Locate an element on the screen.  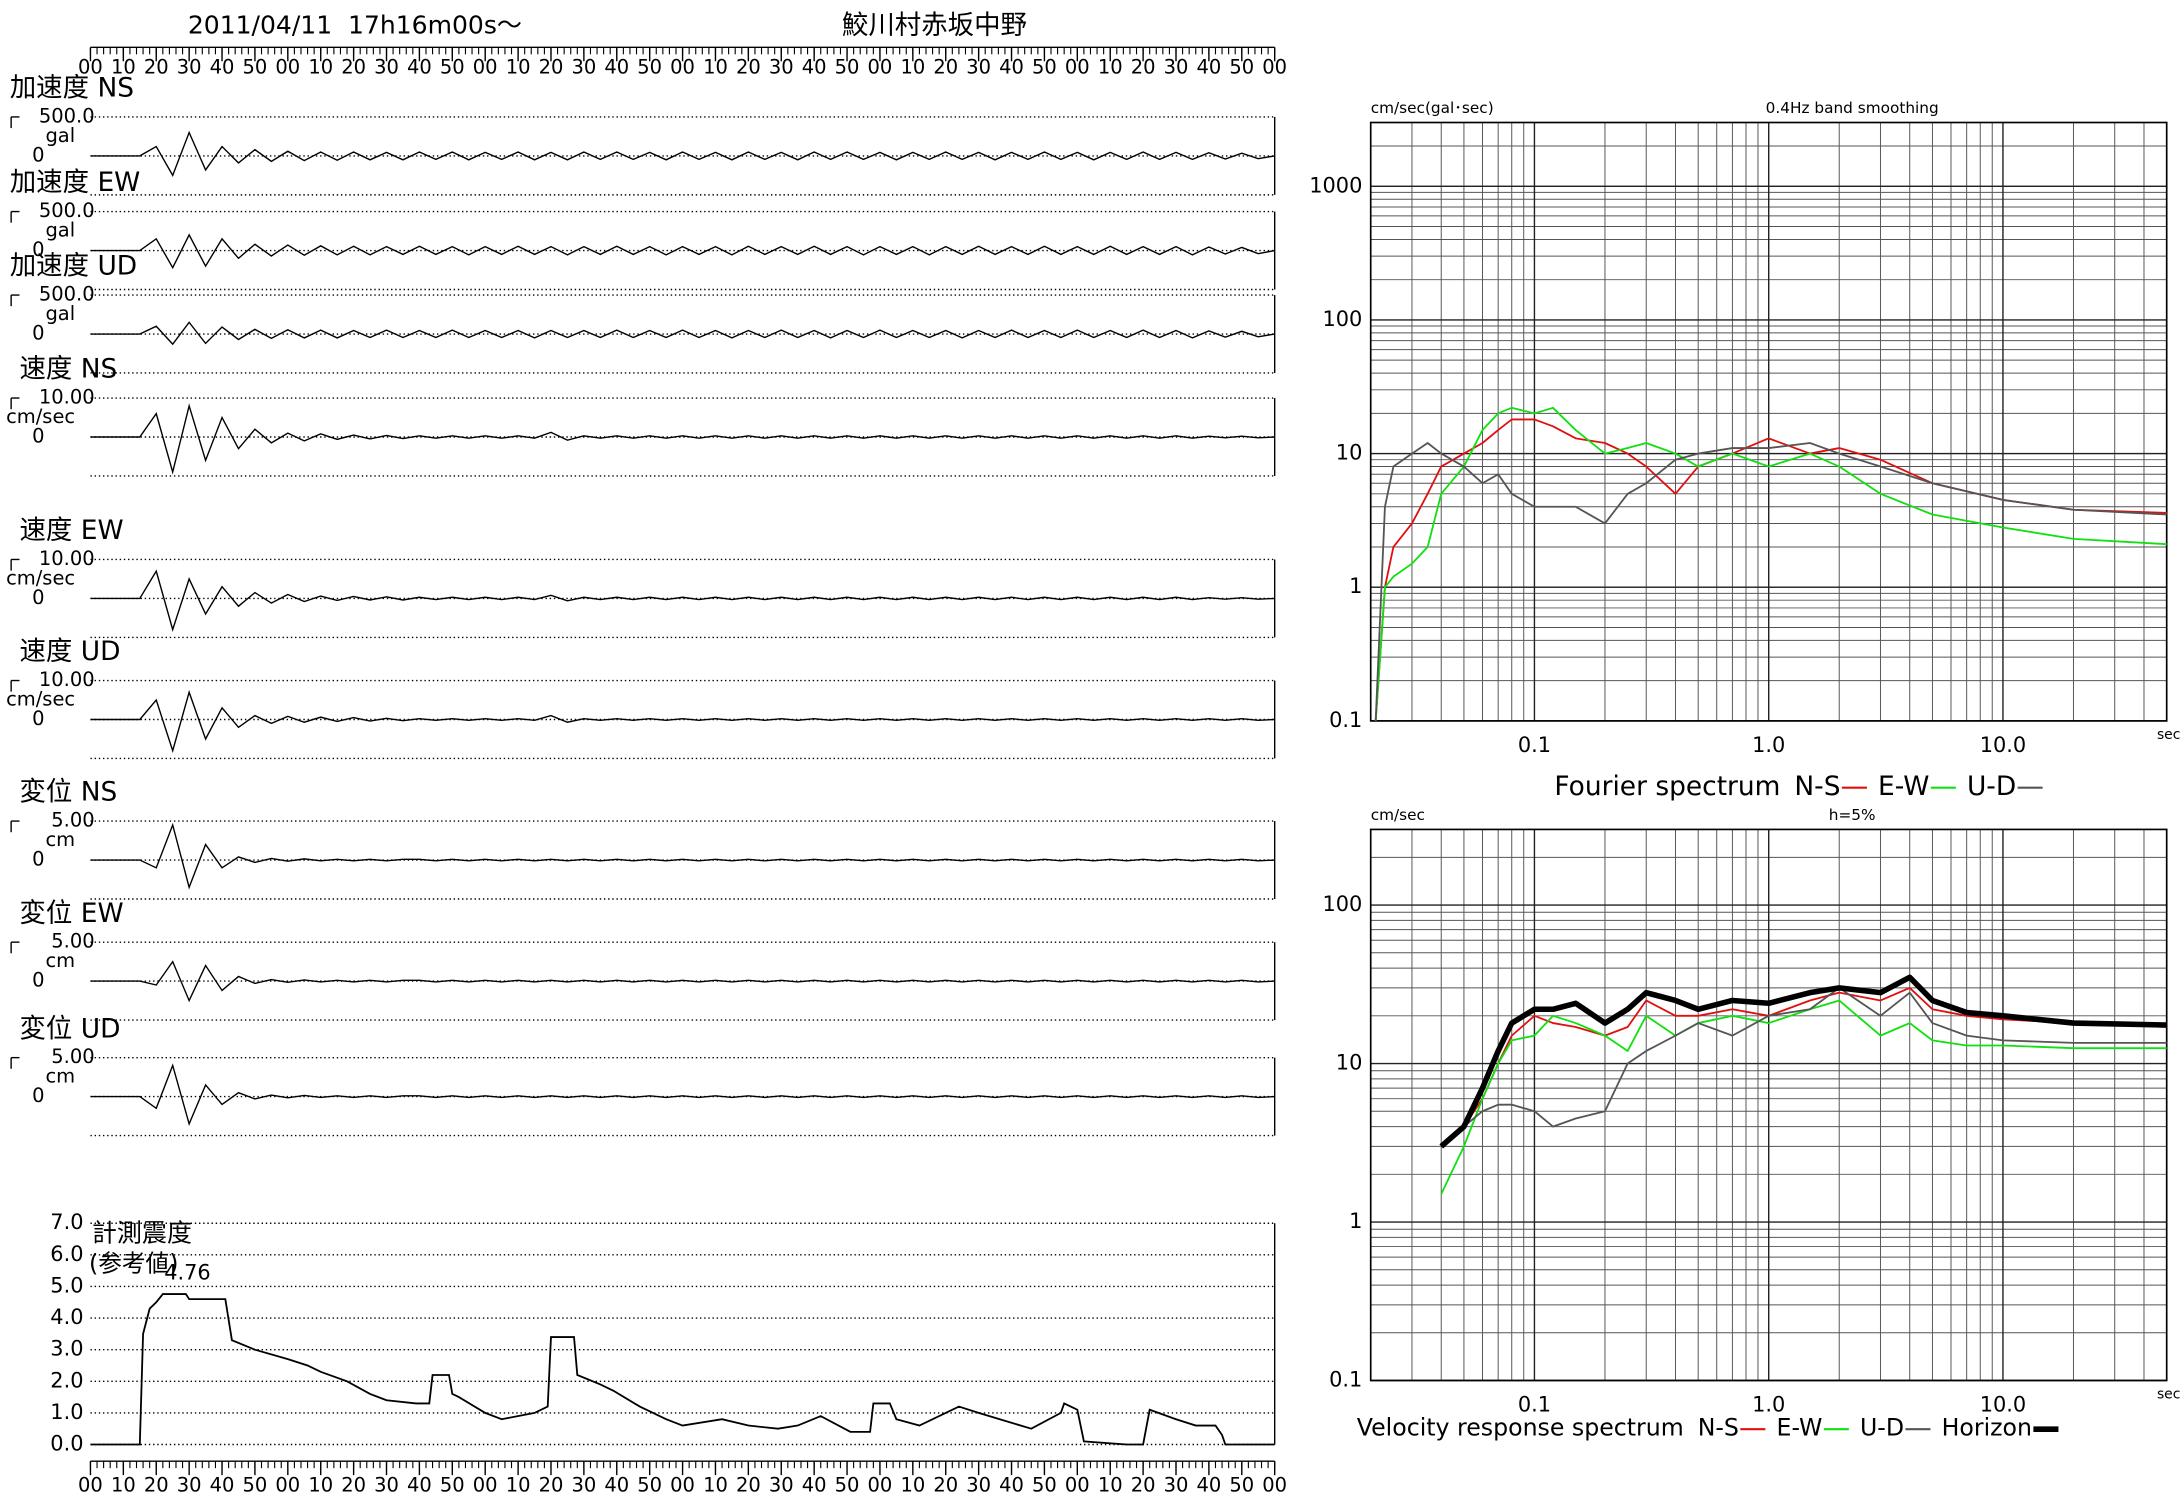
trace-title: 速度 EW is located at coordinates (71, 530).